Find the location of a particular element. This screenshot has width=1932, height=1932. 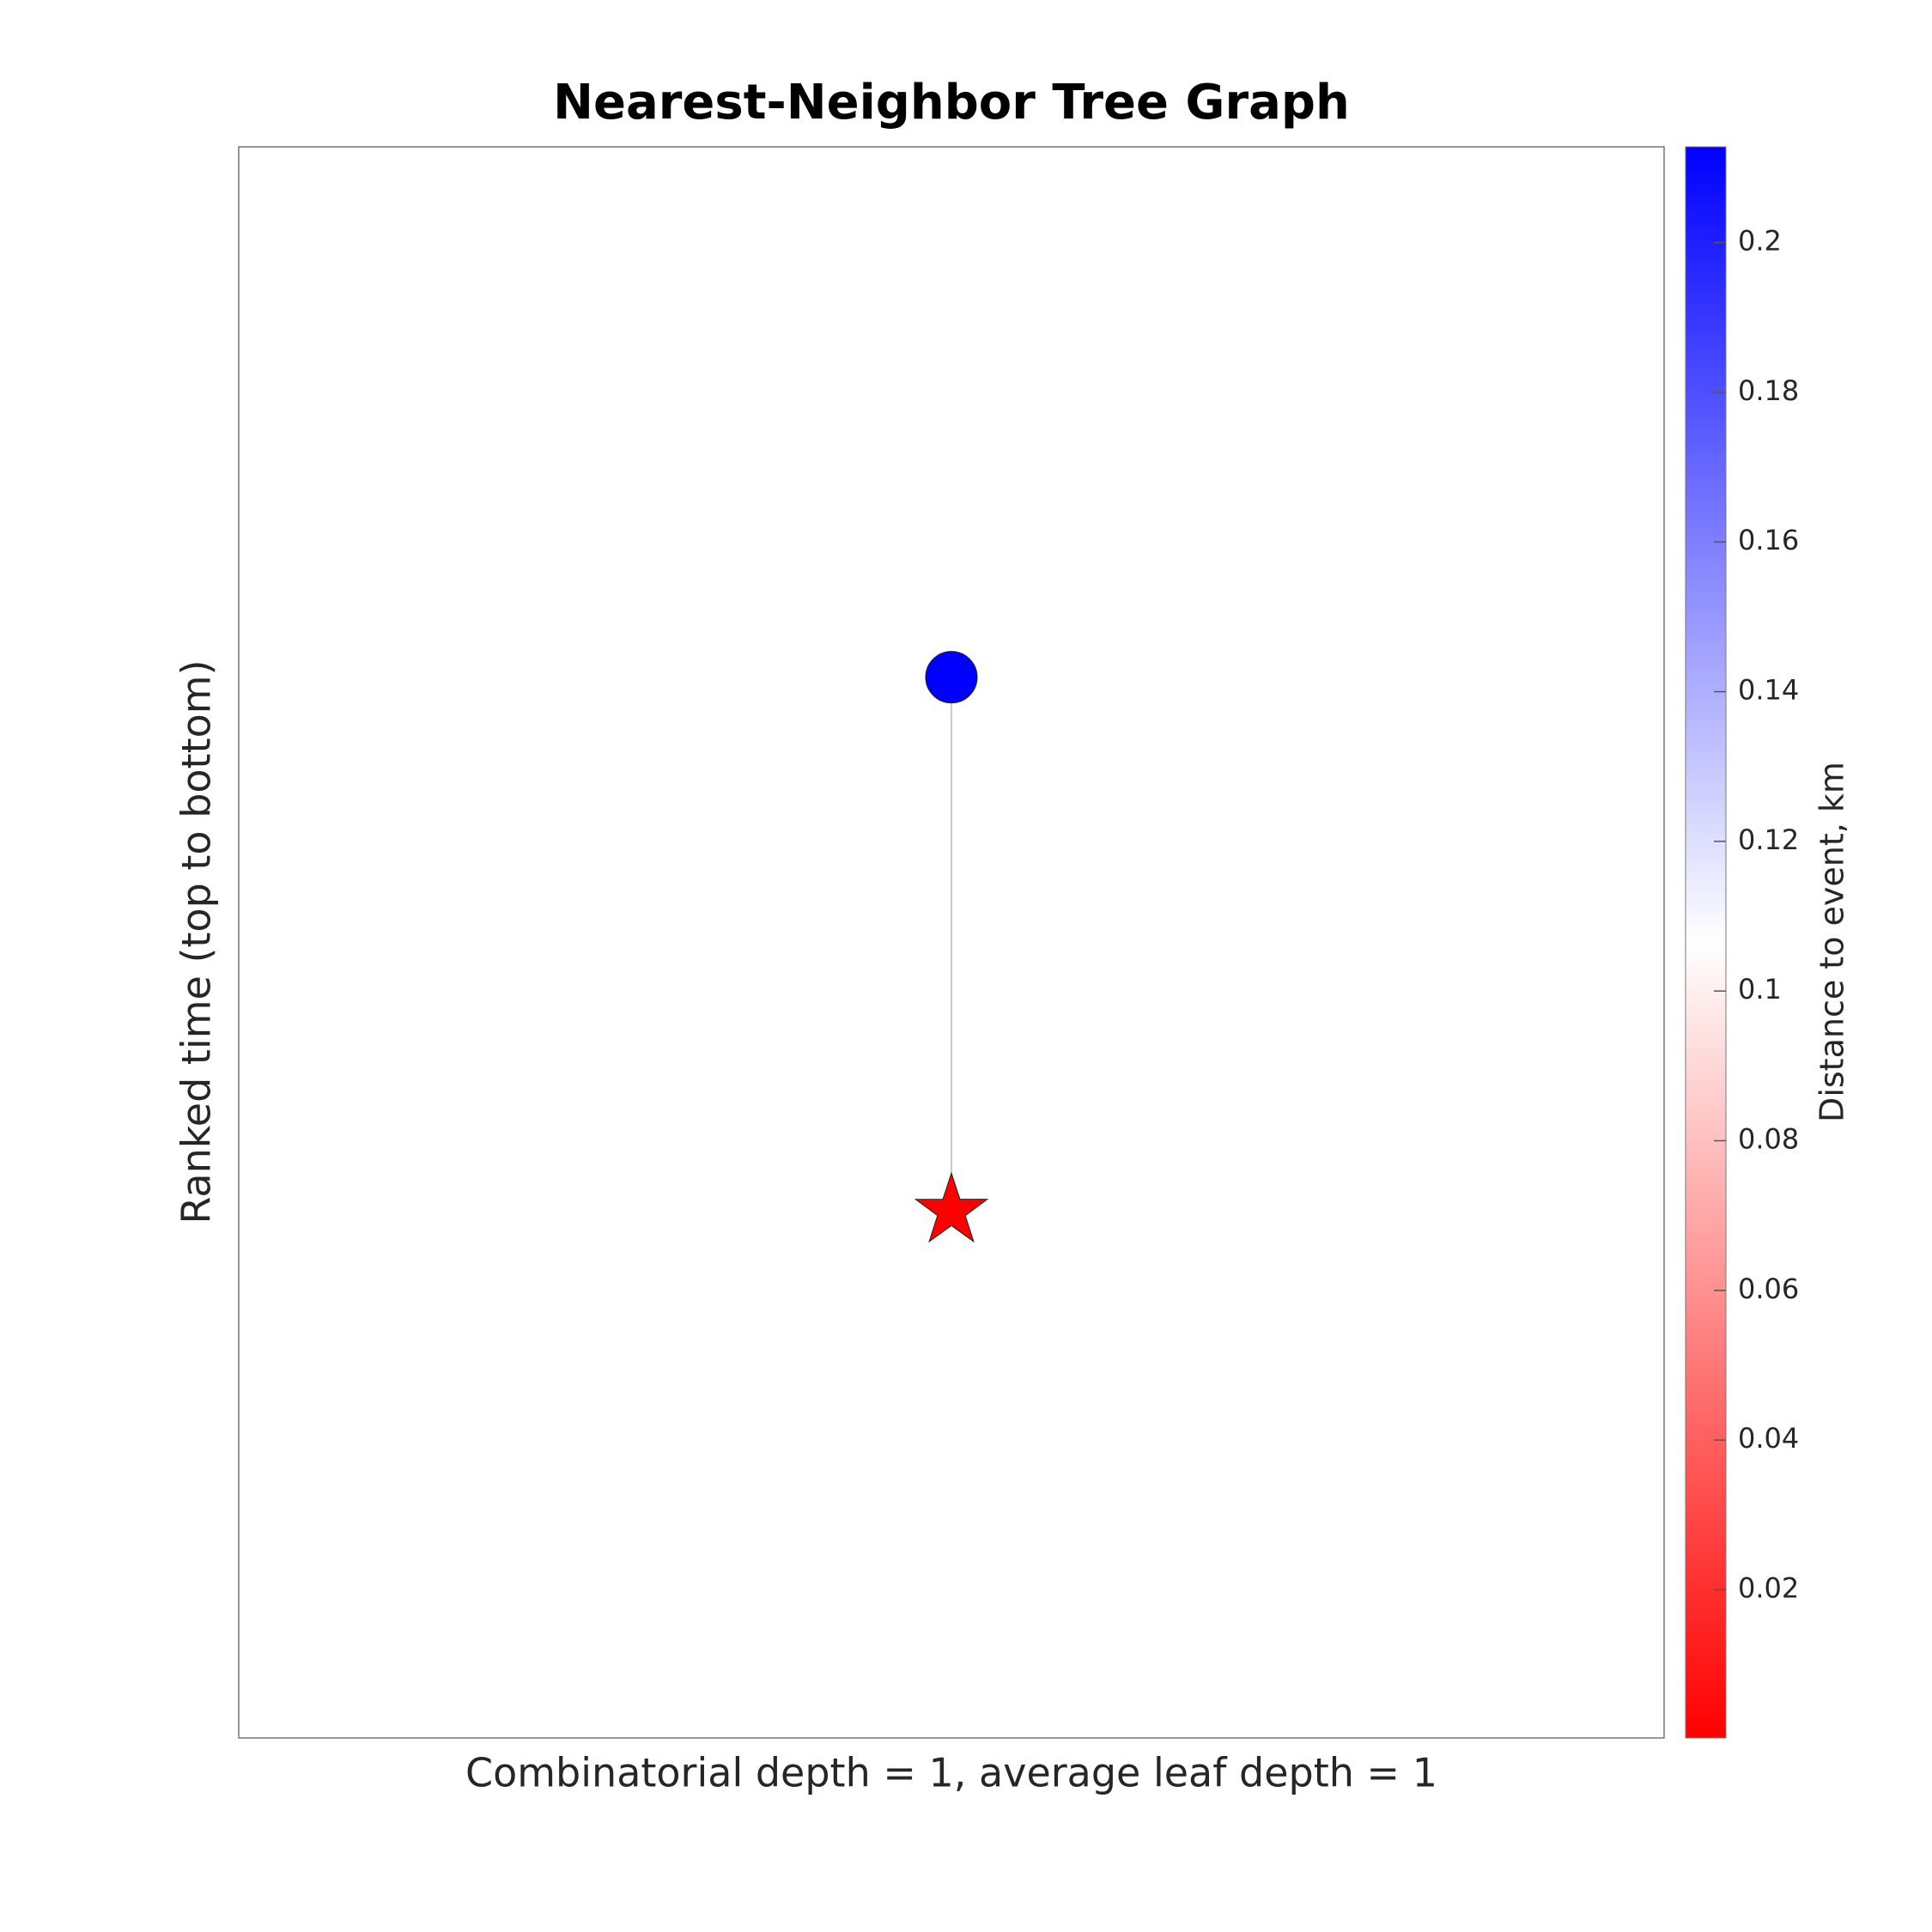

chart-title: Nearest-Neighbor Tree Graph is located at coordinates (951, 103).